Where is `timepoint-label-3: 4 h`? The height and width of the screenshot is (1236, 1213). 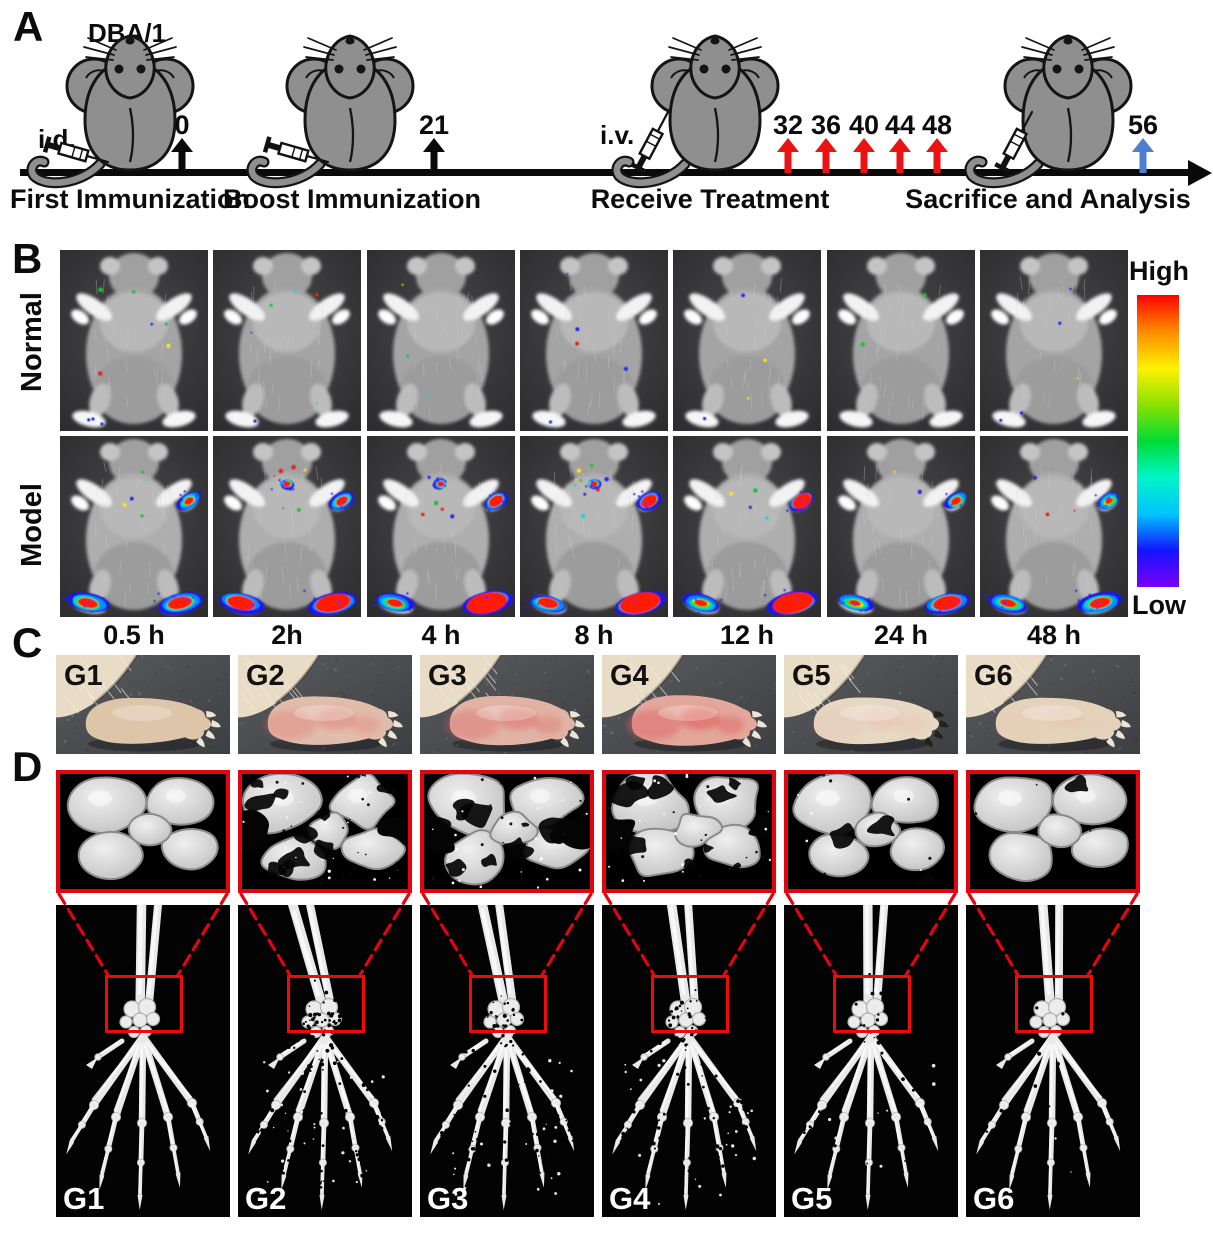 timepoint-label-3: 4 h is located at coordinates (441, 635).